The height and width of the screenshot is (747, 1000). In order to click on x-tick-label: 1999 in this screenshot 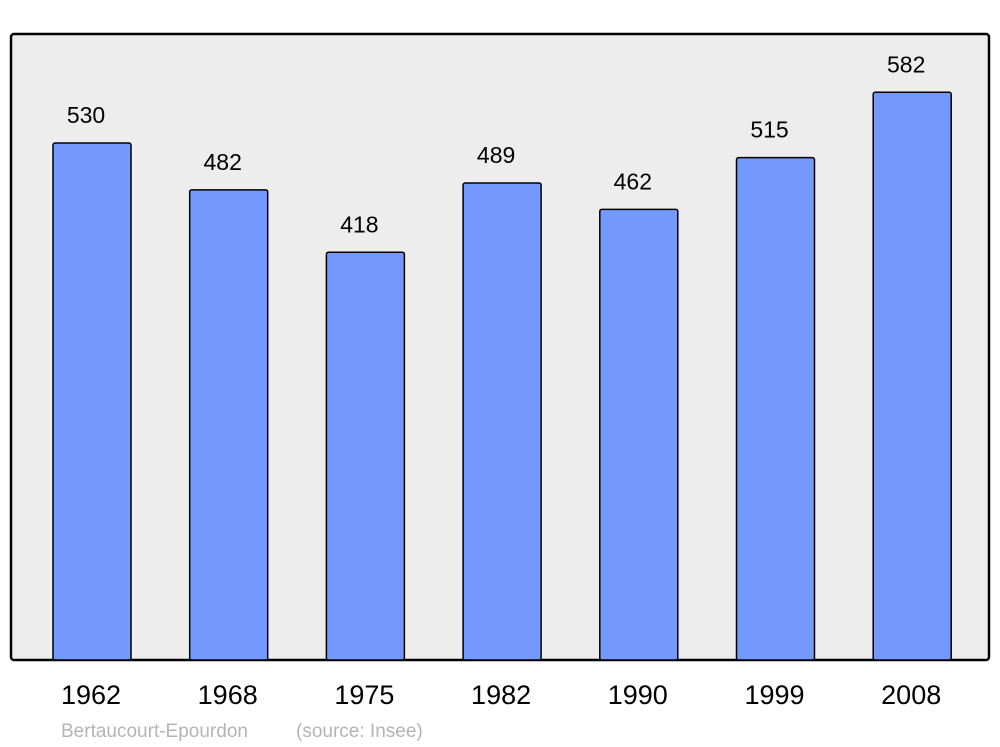, I will do `click(774, 695)`.